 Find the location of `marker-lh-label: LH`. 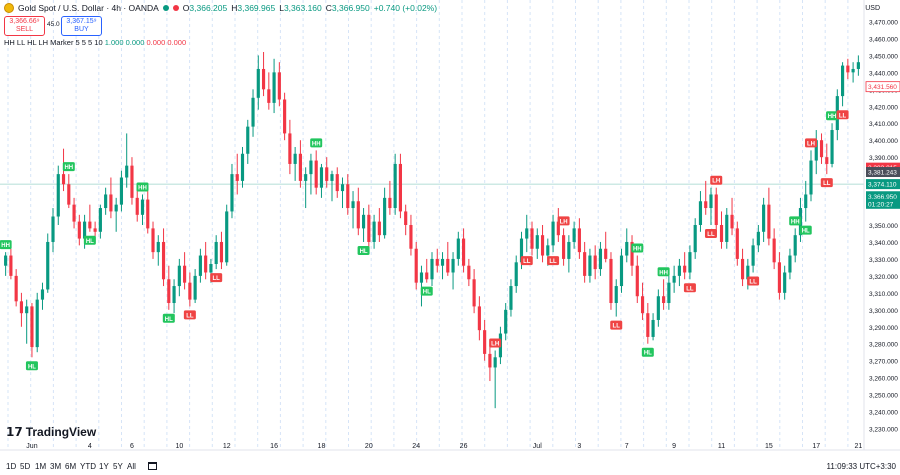

marker-lh-label: LH is located at coordinates (716, 182).